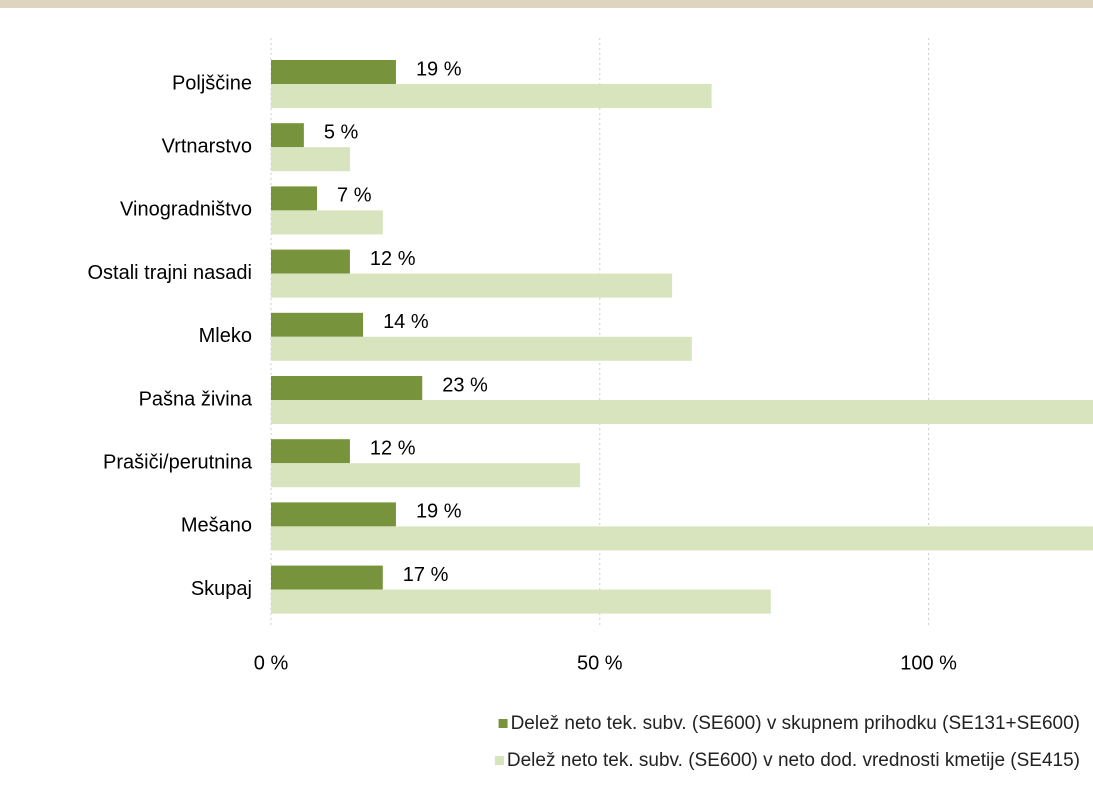  Describe the element at coordinates (465, 385) in the screenshot. I see `data-label: 23 %` at that location.